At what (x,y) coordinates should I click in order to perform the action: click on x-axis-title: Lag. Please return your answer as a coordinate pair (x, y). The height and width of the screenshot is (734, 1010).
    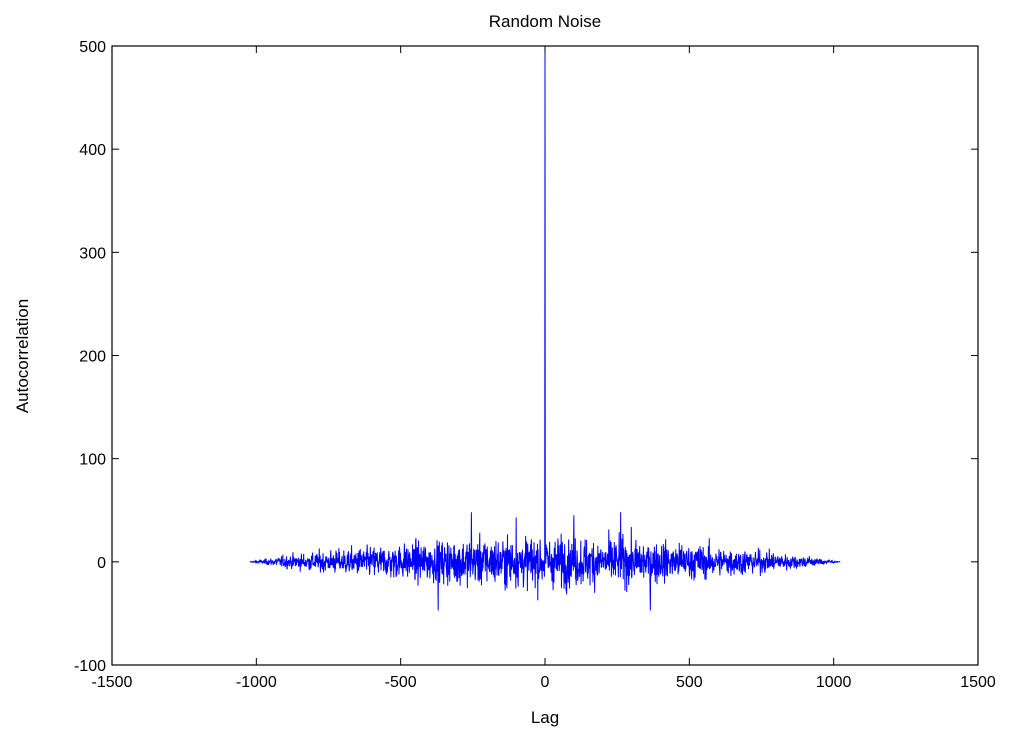
    Looking at the image, I should click on (545, 717).